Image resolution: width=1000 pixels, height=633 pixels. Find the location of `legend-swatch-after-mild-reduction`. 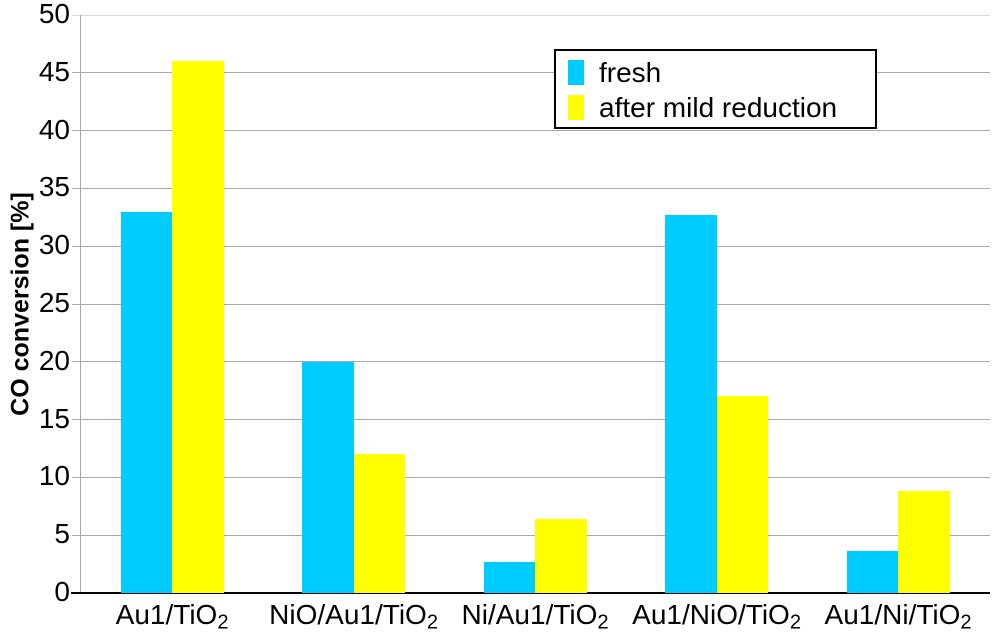

legend-swatch-after-mild-reduction is located at coordinates (576, 107).